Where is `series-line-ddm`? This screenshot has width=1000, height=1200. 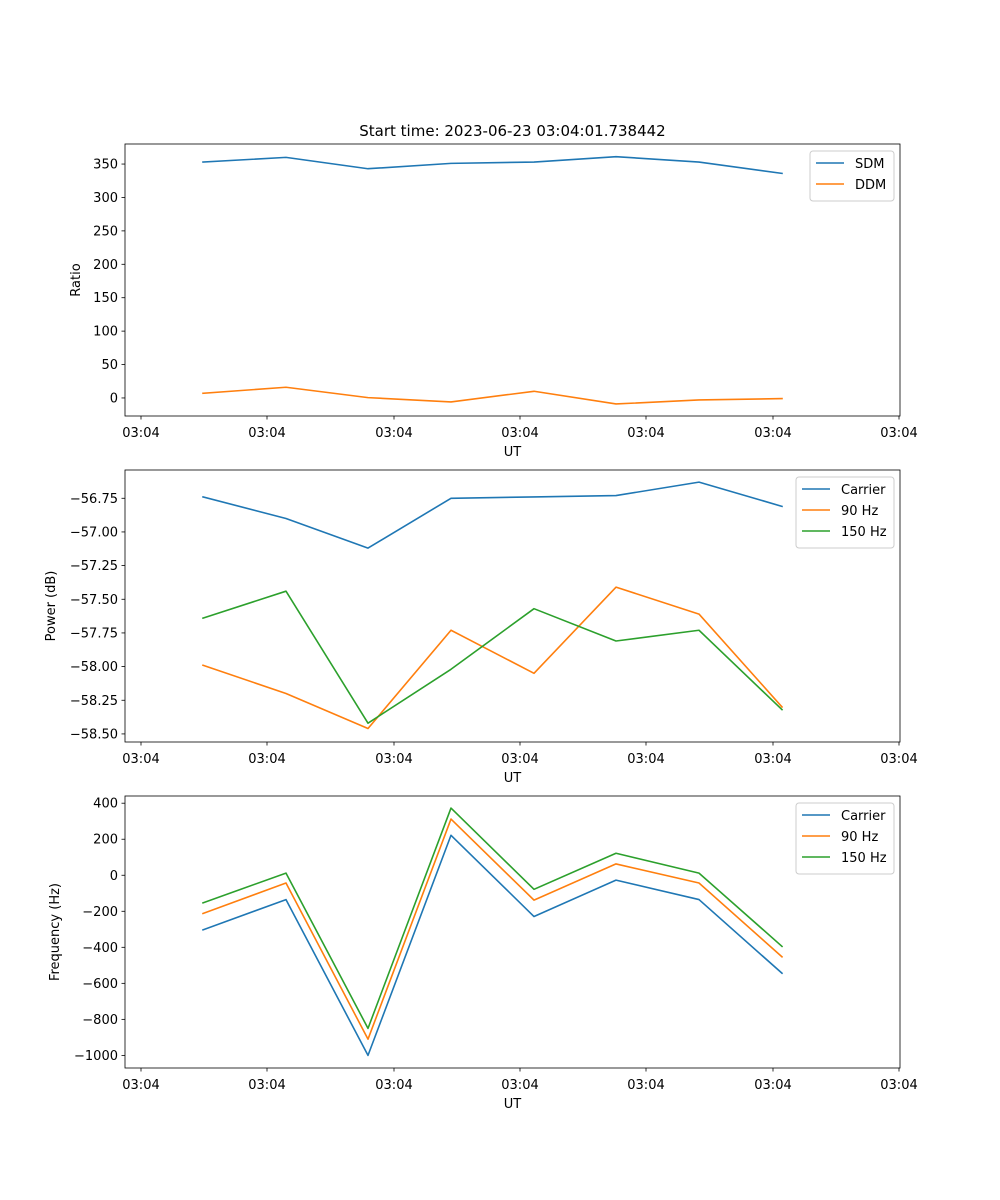
series-line-ddm is located at coordinates (492, 395).